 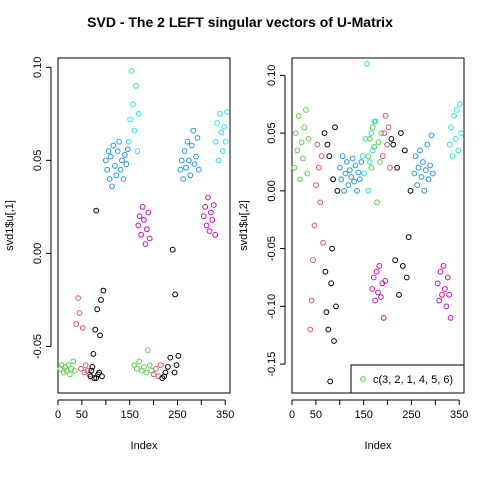 What do you see at coordinates (38, 67) in the screenshot?
I see `y-tick-label: 0.10` at bounding box center [38, 67].